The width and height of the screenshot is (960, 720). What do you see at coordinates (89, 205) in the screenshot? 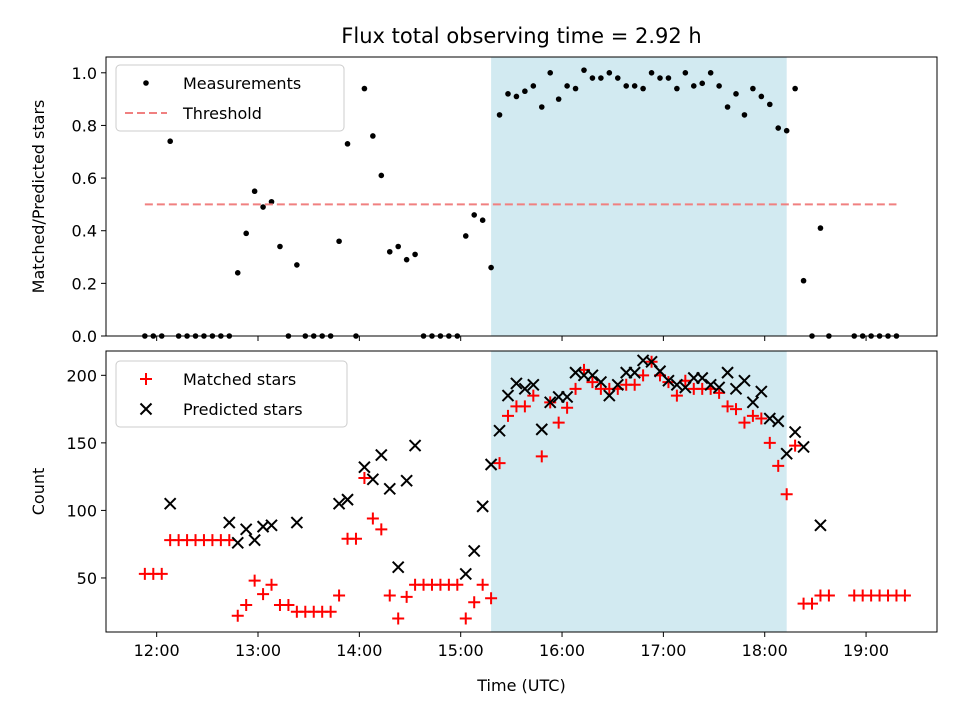
I see `y-axis: 0.0 0.2 0.4 0.6 0.8 1.0` at bounding box center [89, 205].